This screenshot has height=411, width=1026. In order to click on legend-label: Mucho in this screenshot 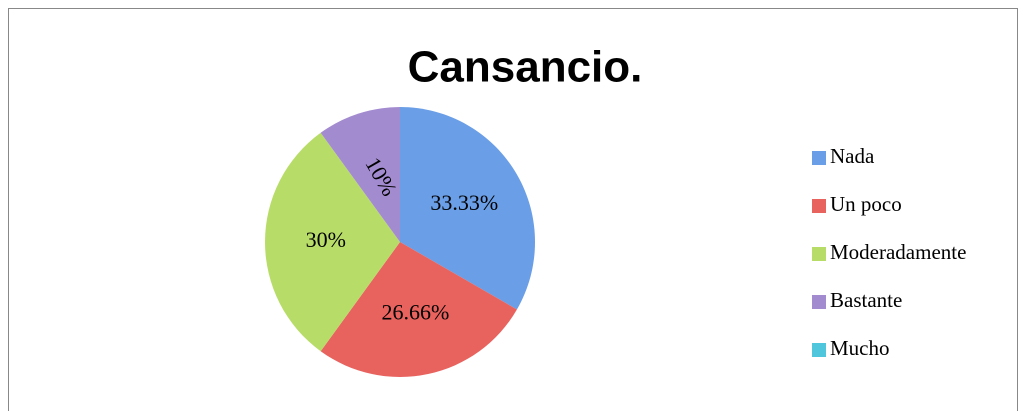, I will do `click(860, 348)`.